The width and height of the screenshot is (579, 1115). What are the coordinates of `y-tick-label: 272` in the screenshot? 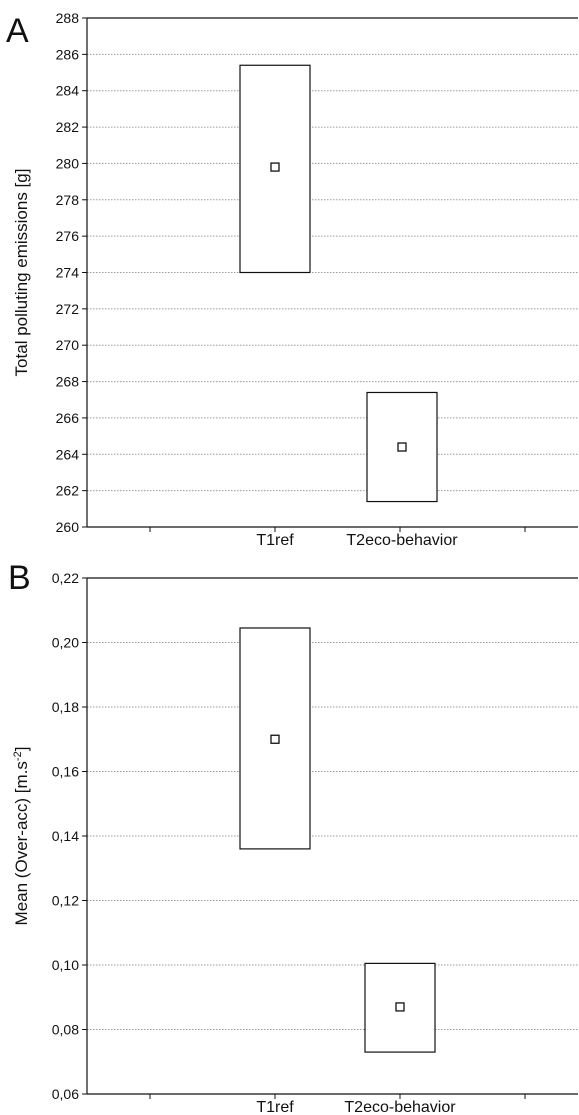 It's located at (68, 309).